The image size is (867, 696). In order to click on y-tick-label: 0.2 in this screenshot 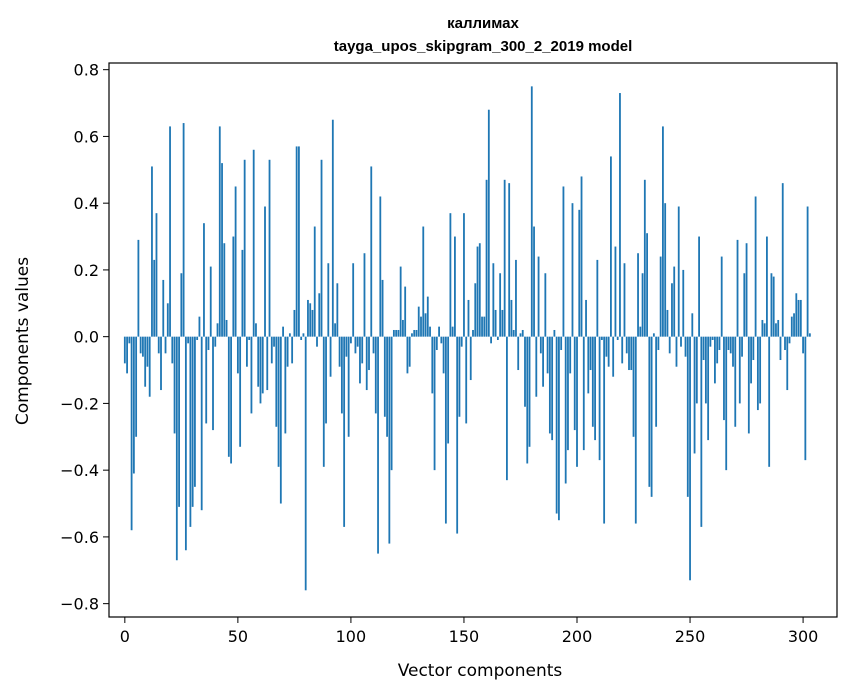, I will do `click(86, 270)`.